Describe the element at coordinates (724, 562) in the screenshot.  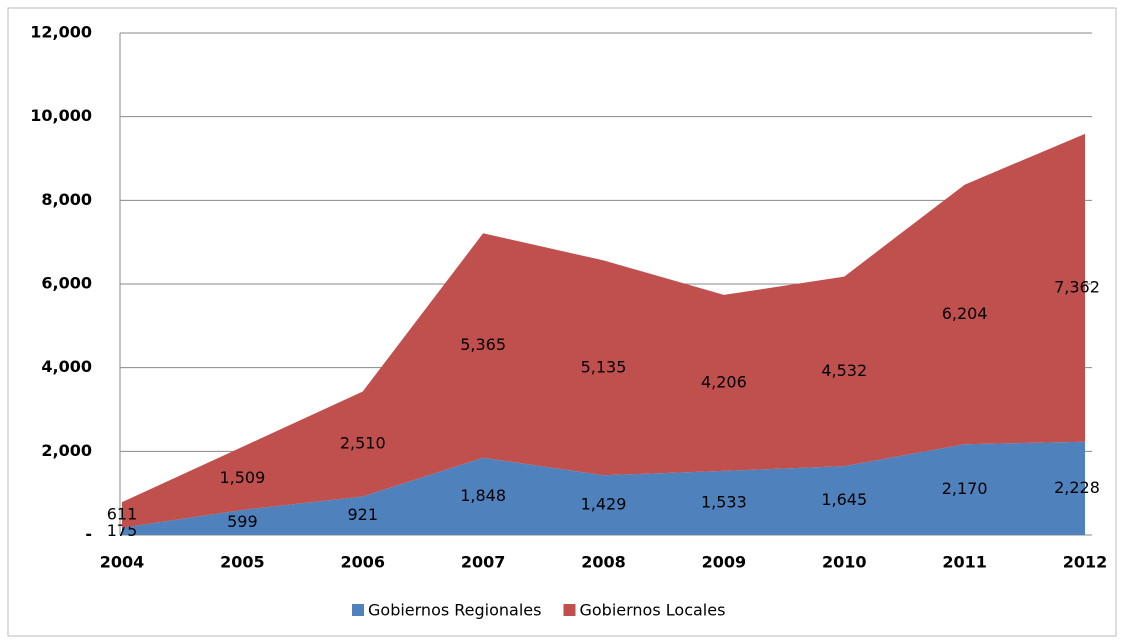
I see `x-tick-label: 2009` at that location.